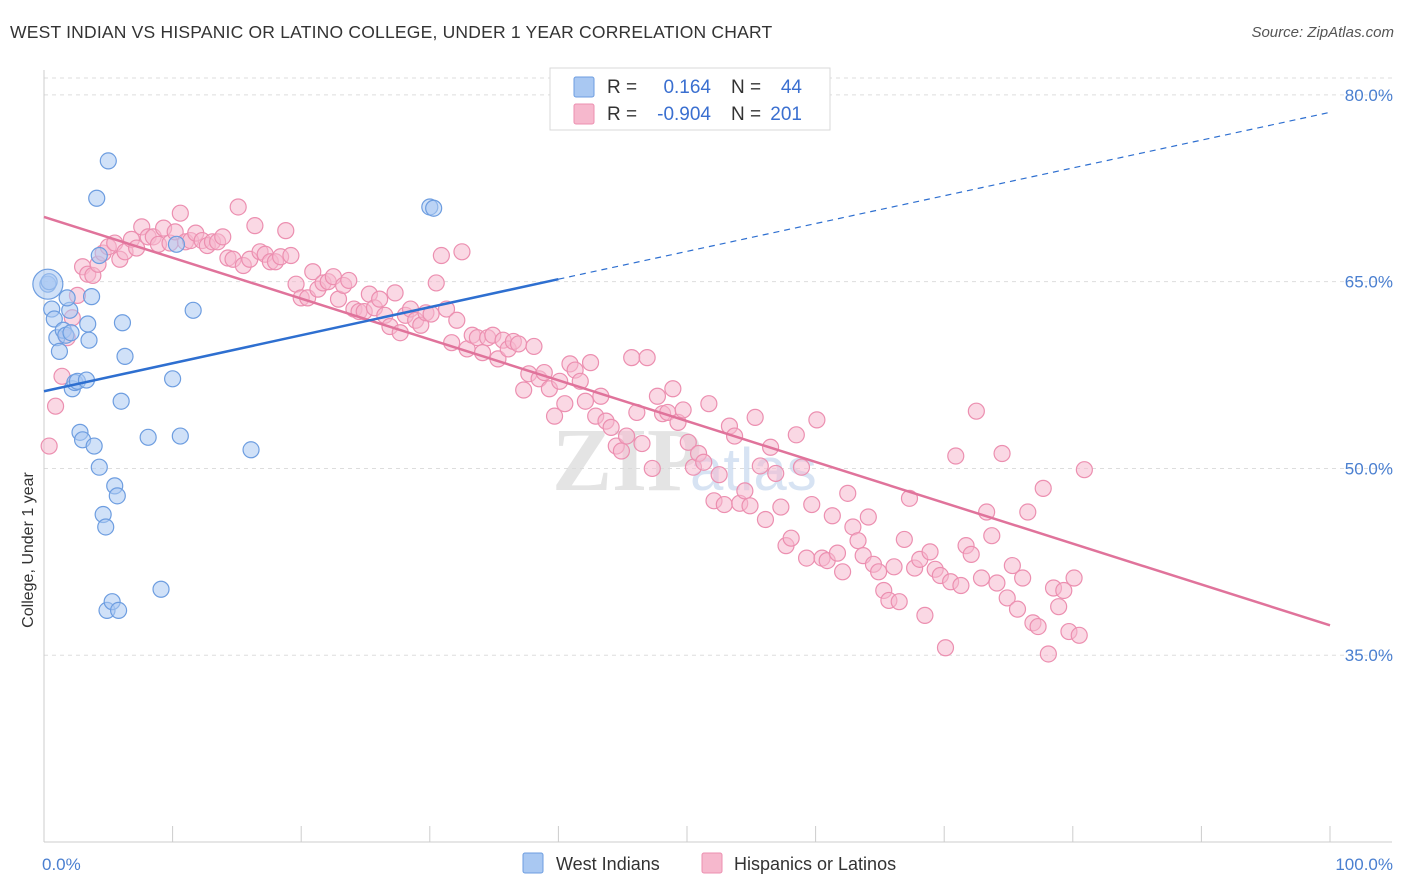  What do you see at coordinates (533, 863) in the screenshot?
I see `bottom-legend-swatch-blue` at bounding box center [533, 863].